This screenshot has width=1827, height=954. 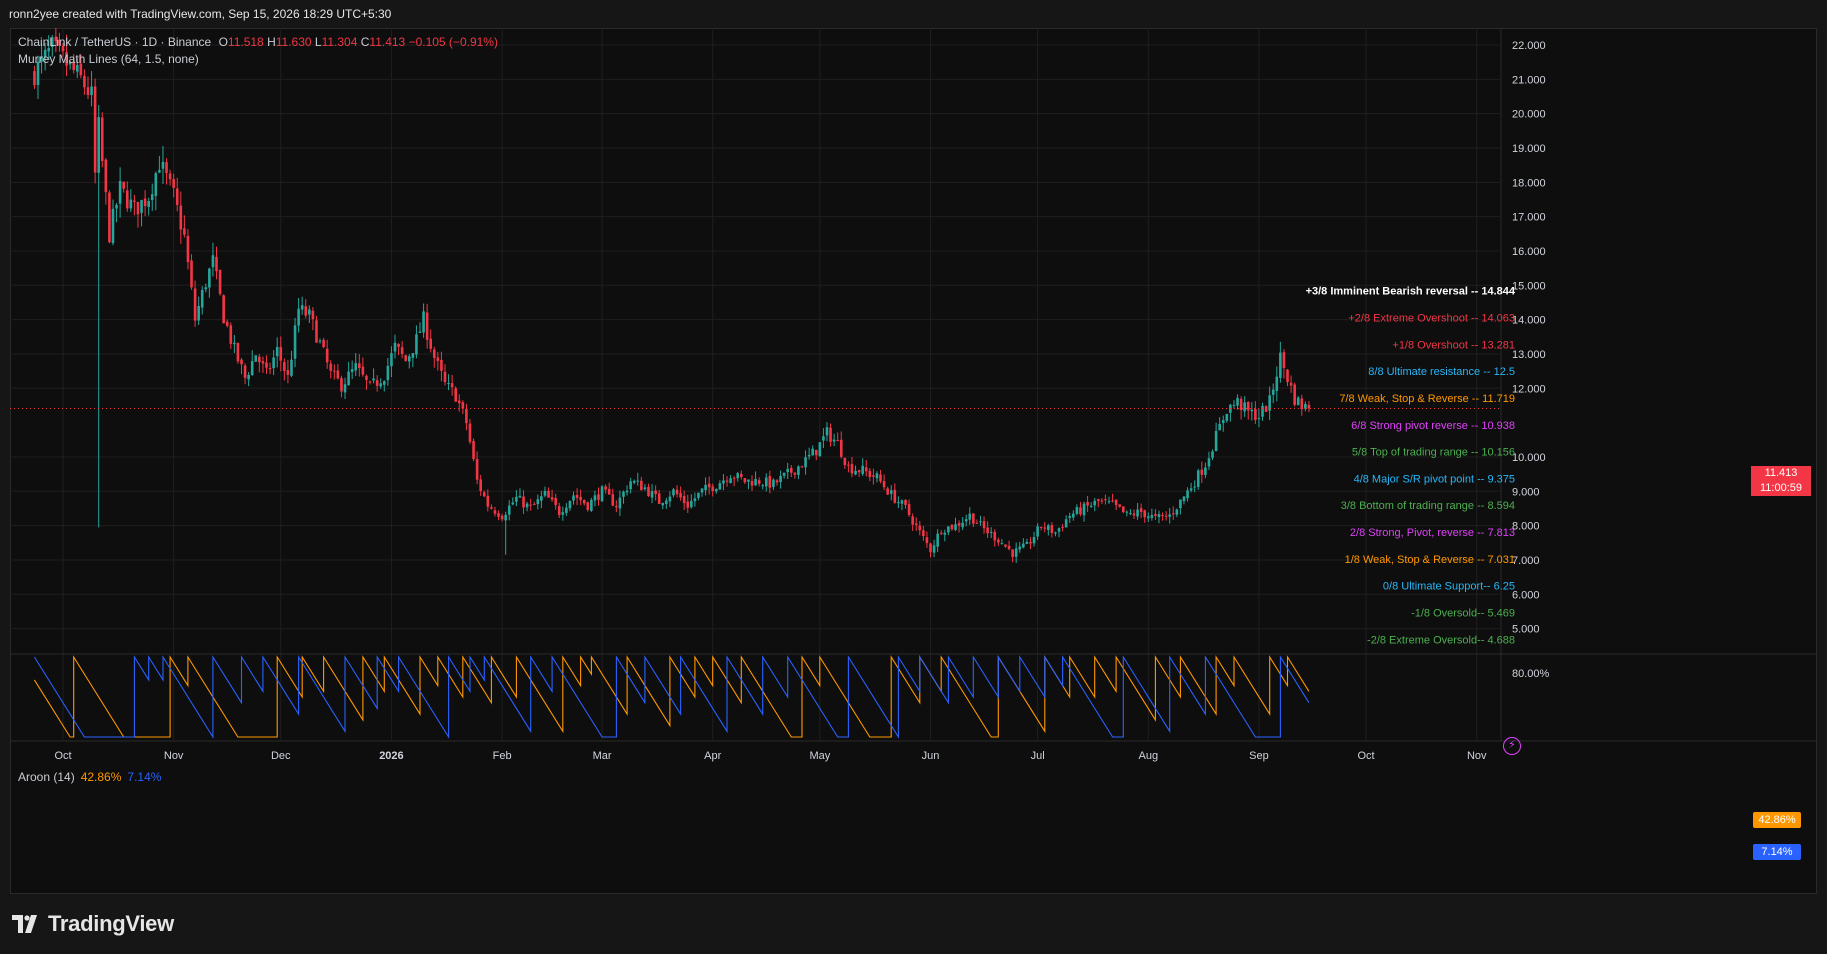 What do you see at coordinates (671, 696) in the screenshot?
I see `aroon-up-line` at bounding box center [671, 696].